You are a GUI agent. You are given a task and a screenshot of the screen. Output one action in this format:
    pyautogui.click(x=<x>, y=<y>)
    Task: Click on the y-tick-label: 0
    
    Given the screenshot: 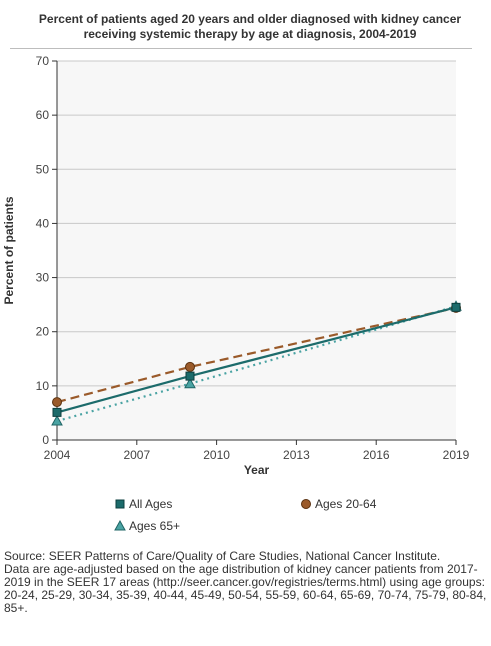 What is the action you would take?
    pyautogui.click(x=45, y=440)
    